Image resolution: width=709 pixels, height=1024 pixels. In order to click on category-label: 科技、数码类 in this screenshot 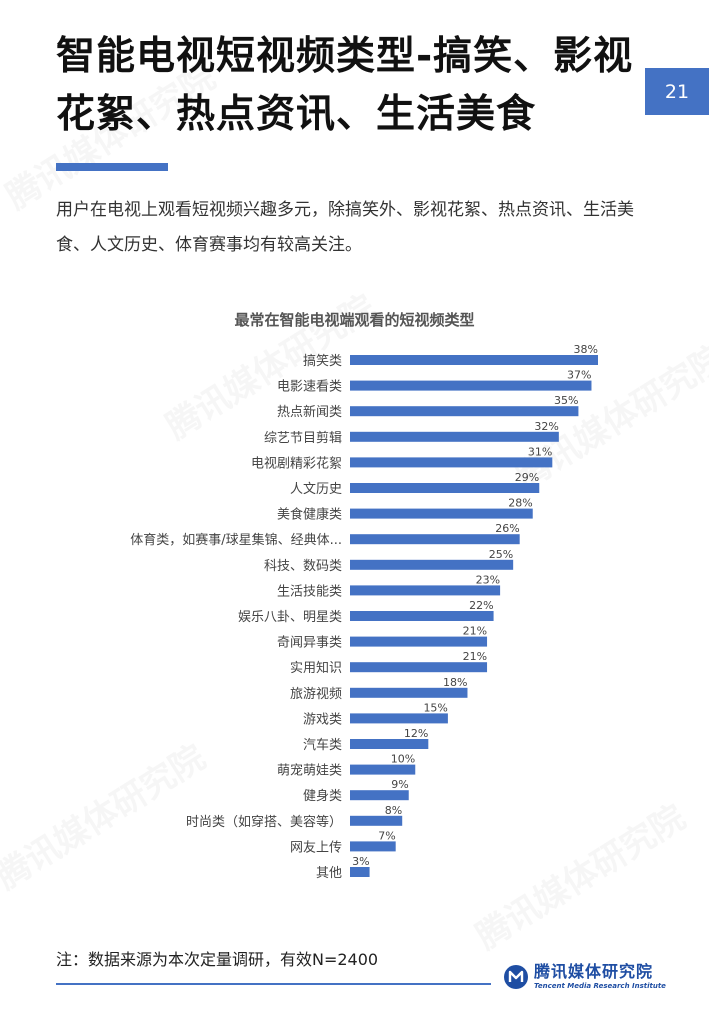, I will do `click(303, 566)`.